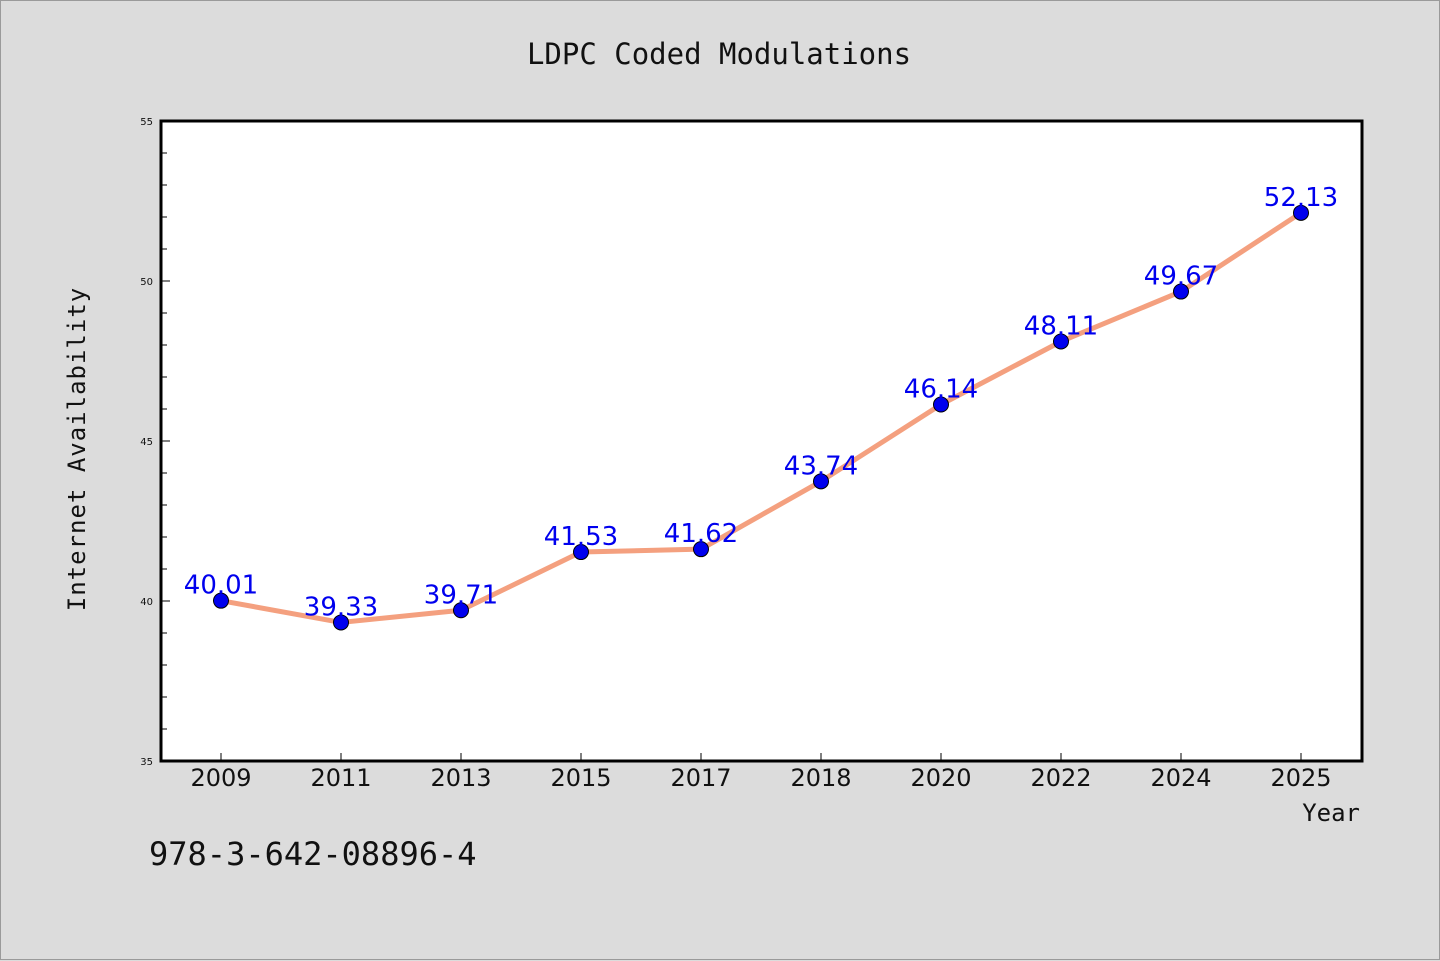  What do you see at coordinates (221, 586) in the screenshot?
I see `data-label: 40.01` at bounding box center [221, 586].